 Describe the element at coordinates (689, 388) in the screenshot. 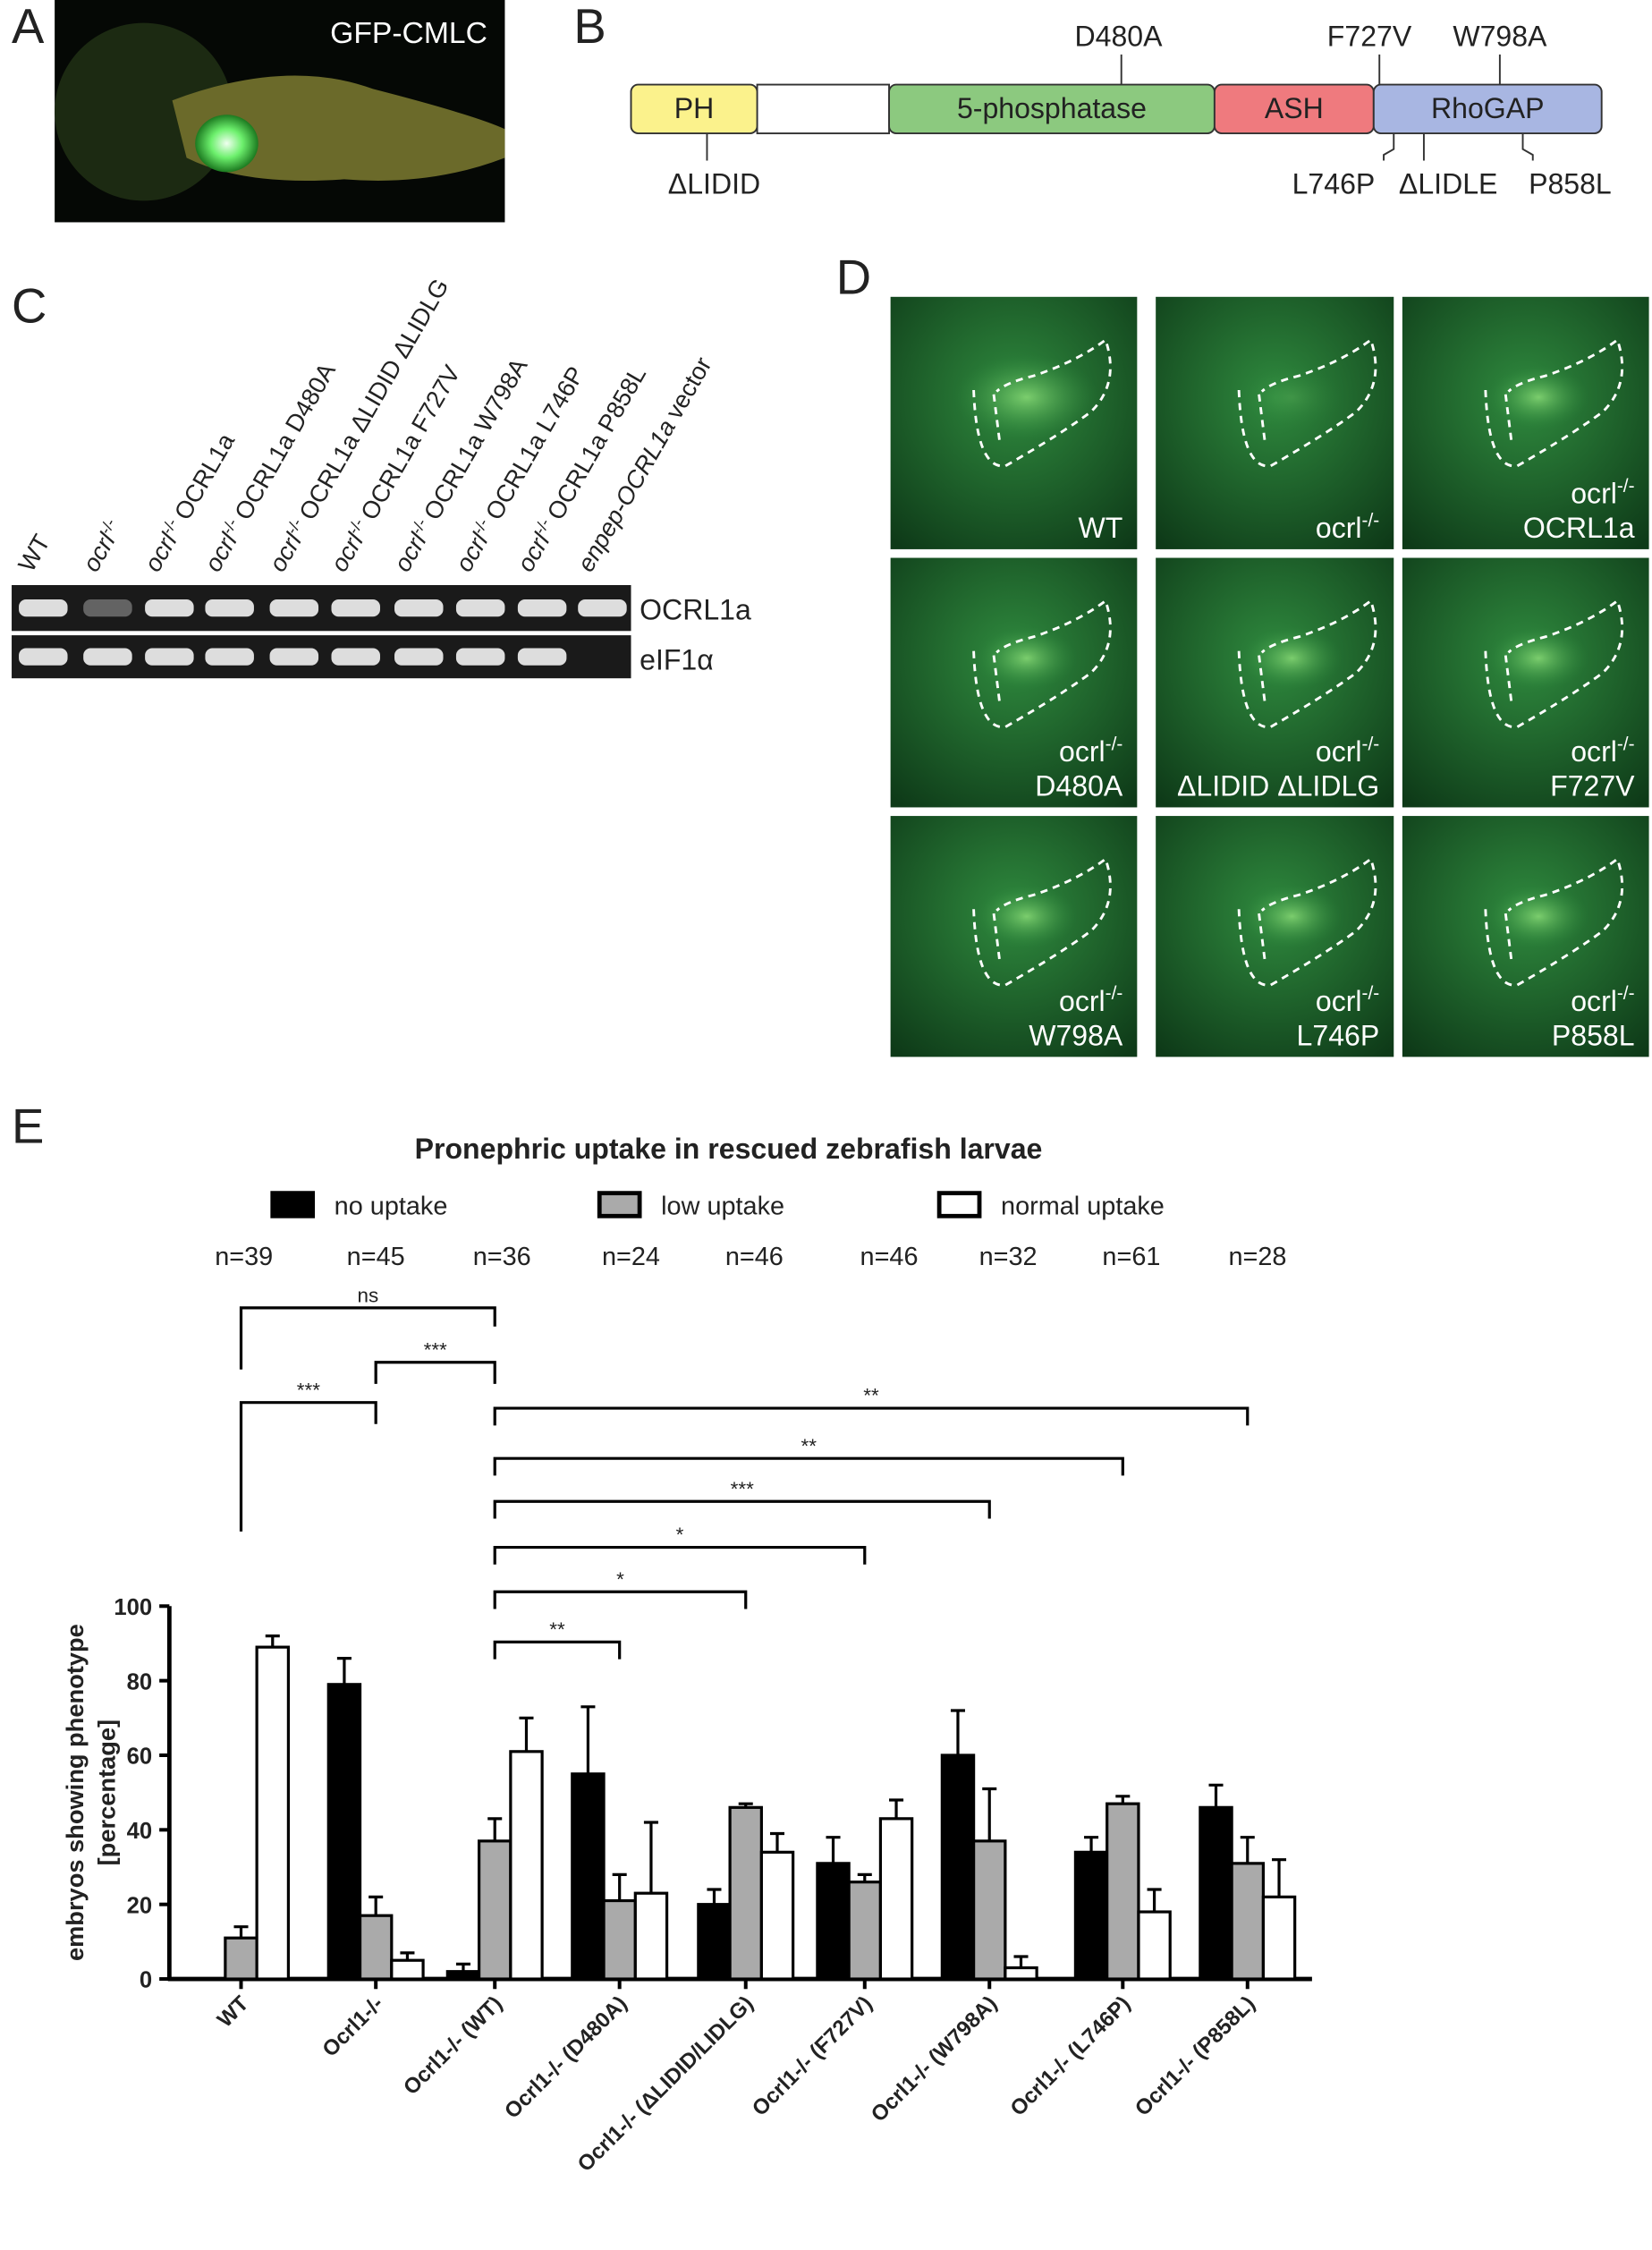

I see `lane-text: vector` at that location.